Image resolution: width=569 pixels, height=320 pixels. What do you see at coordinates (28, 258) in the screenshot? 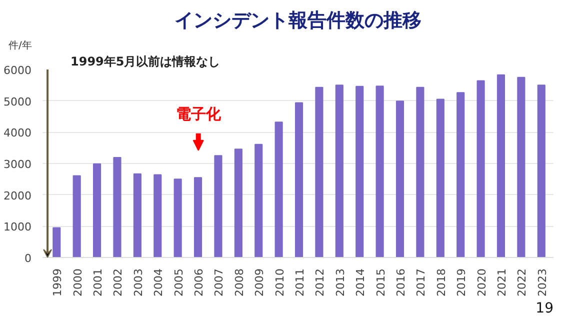
I see `y-tick-label: 0` at bounding box center [28, 258].